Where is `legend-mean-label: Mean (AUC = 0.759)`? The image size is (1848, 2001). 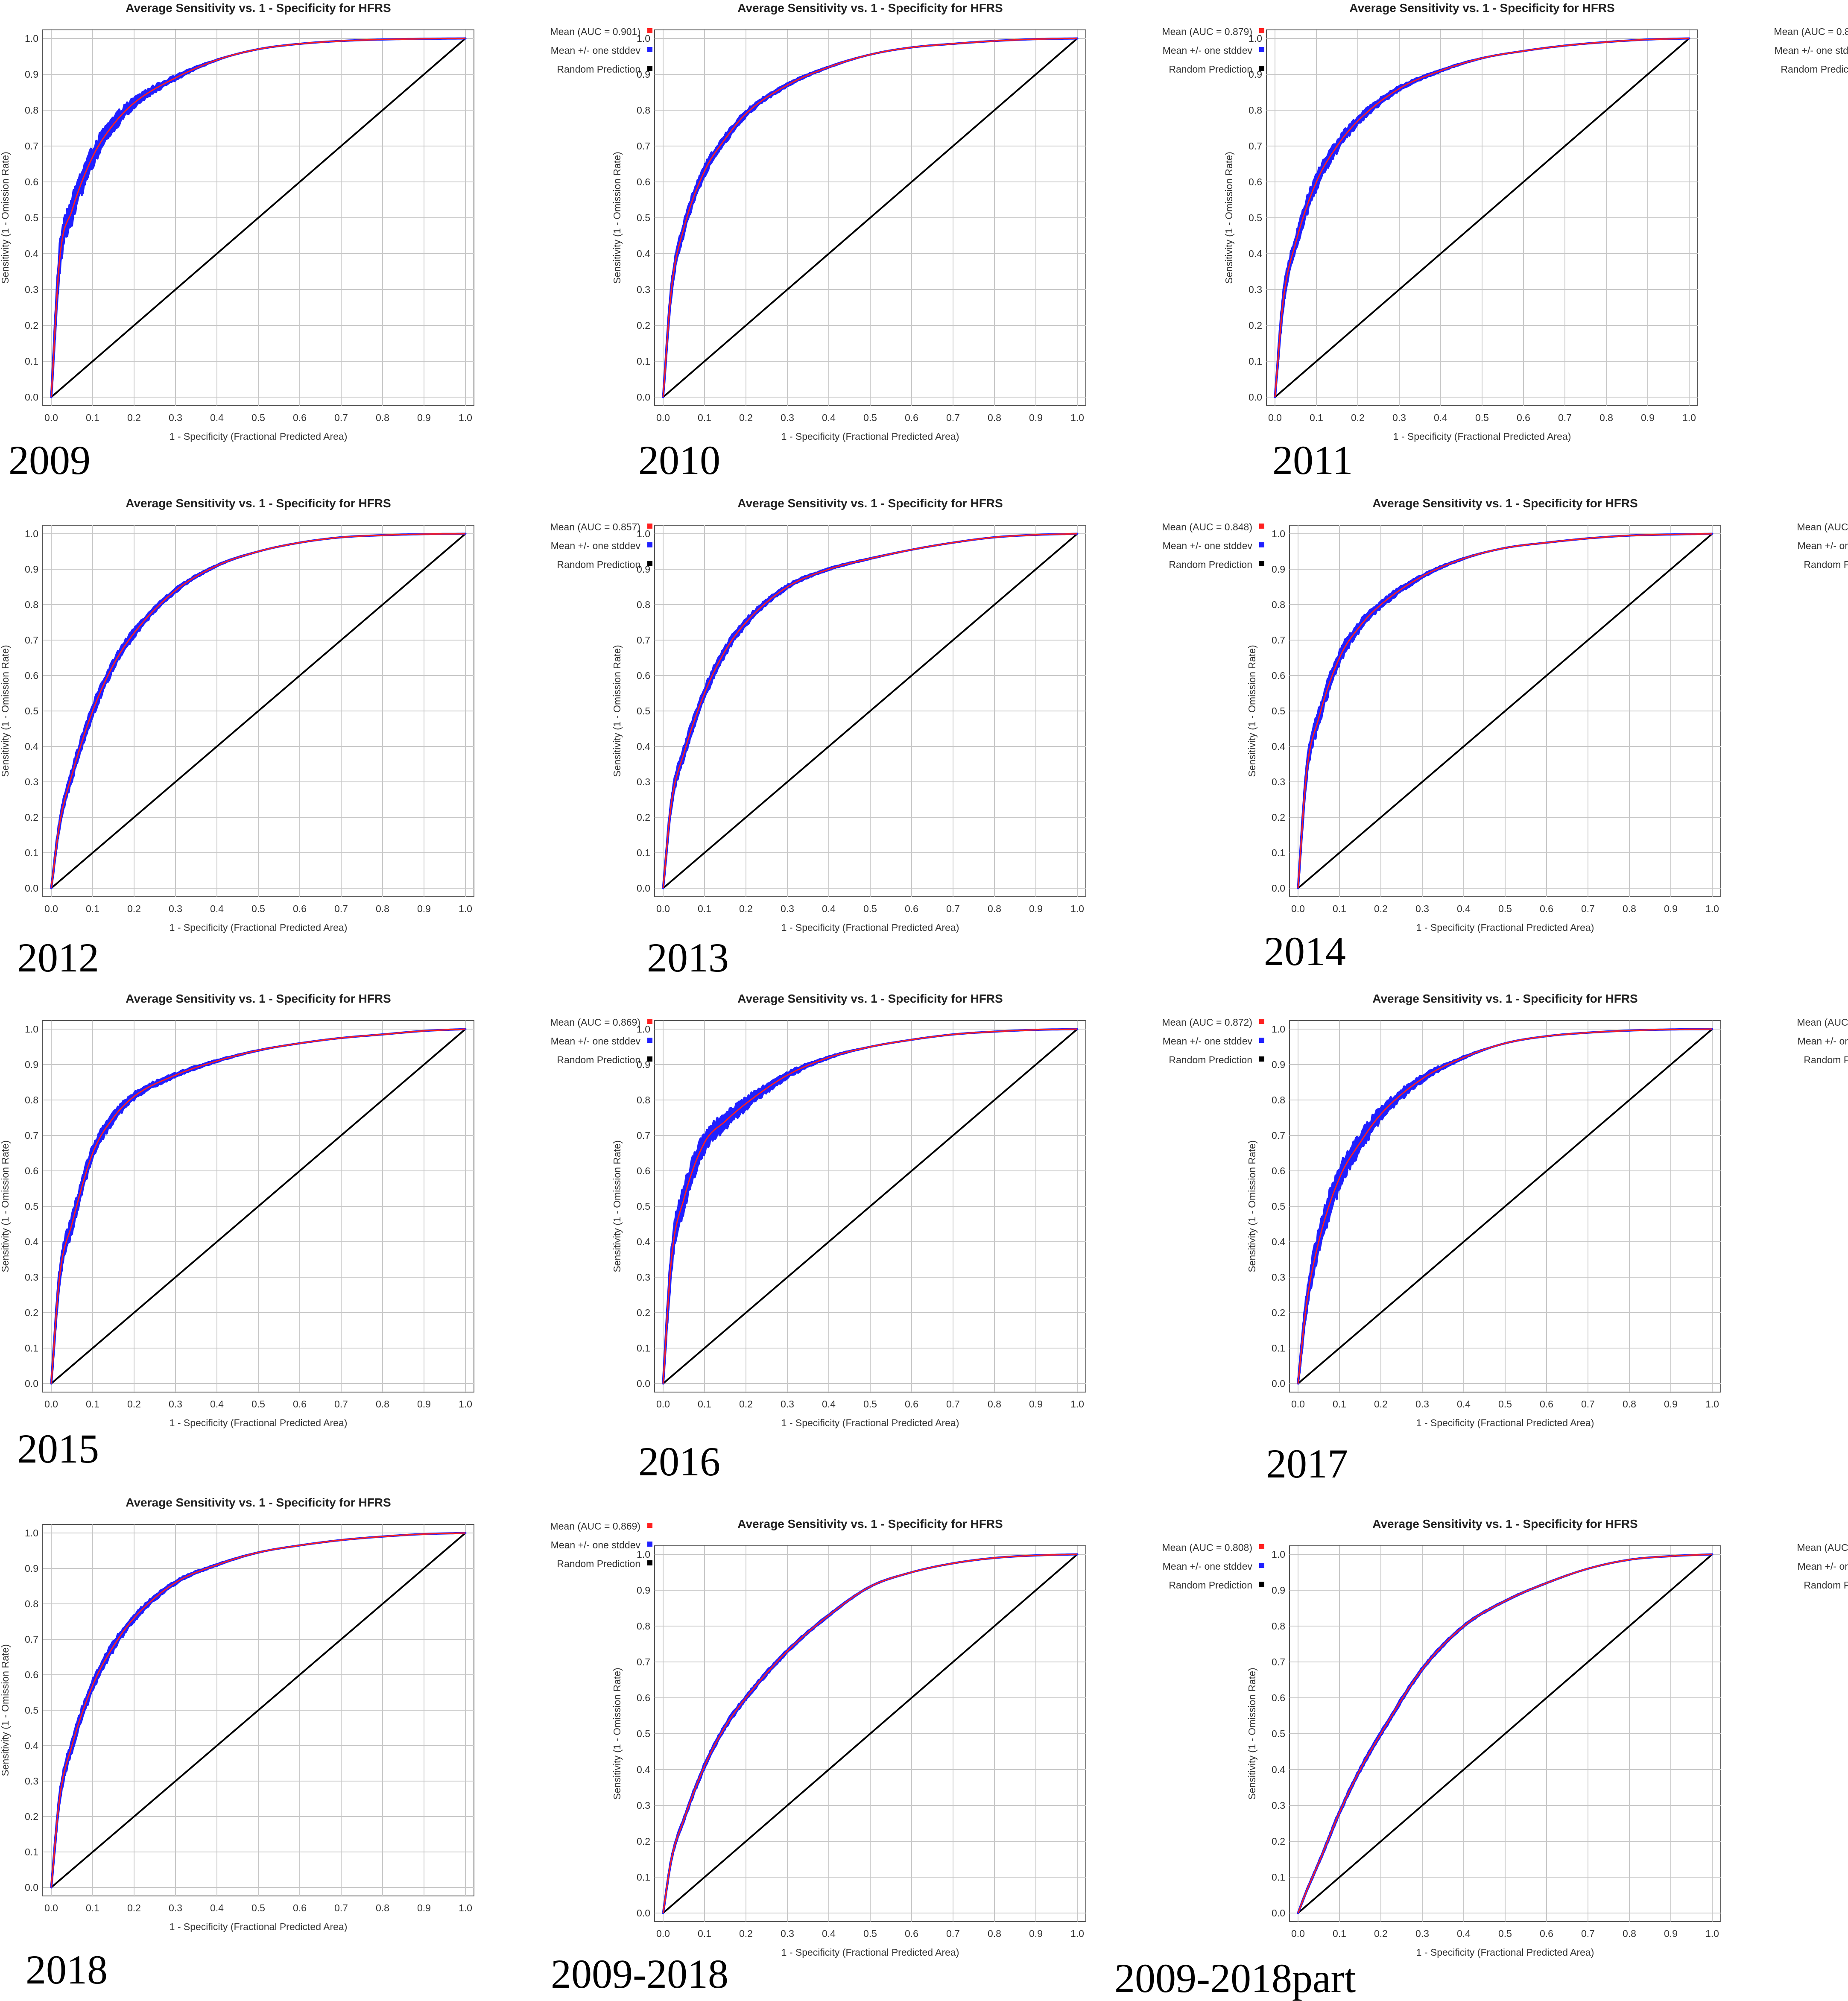
legend-mean-label: Mean (AUC = 0.759) is located at coordinates (1823, 1547).